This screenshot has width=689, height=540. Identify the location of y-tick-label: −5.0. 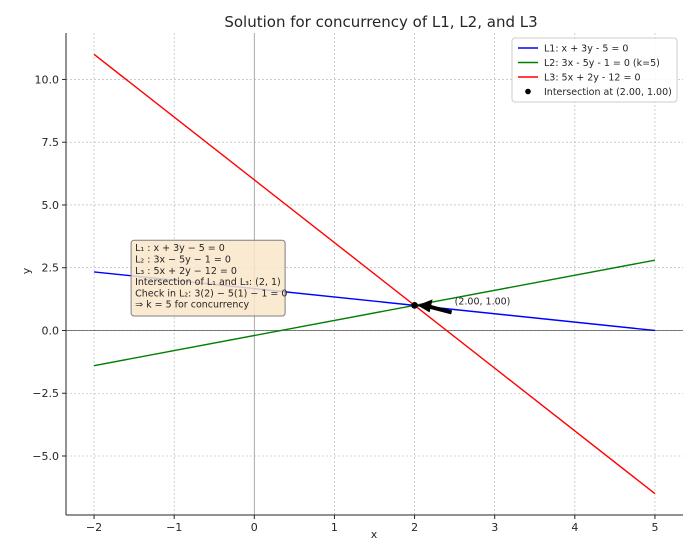
(45, 456).